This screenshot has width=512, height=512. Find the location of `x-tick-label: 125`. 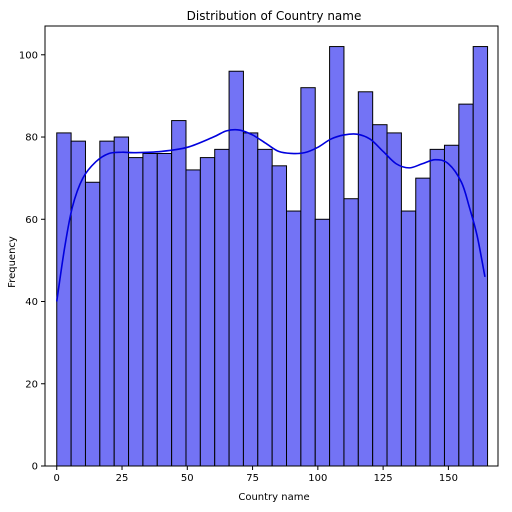

x-tick-label: 125 is located at coordinates (383, 478).